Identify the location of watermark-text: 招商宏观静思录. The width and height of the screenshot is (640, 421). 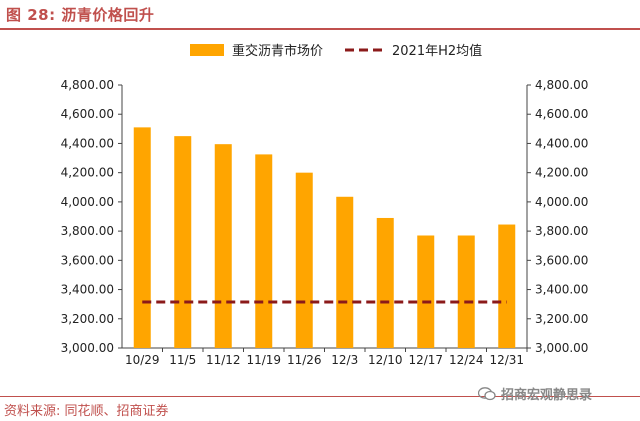
(547, 395).